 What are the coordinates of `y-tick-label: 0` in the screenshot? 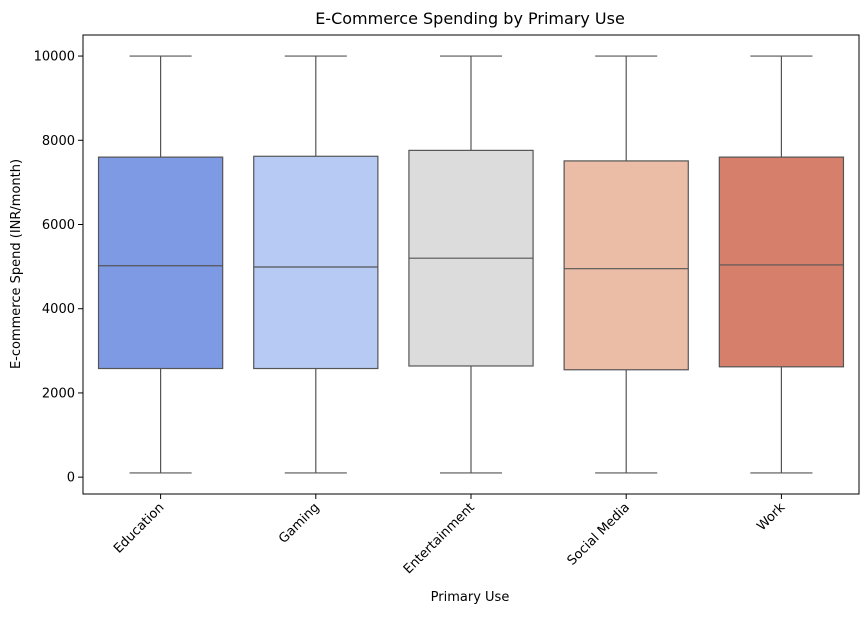 It's located at (71, 478).